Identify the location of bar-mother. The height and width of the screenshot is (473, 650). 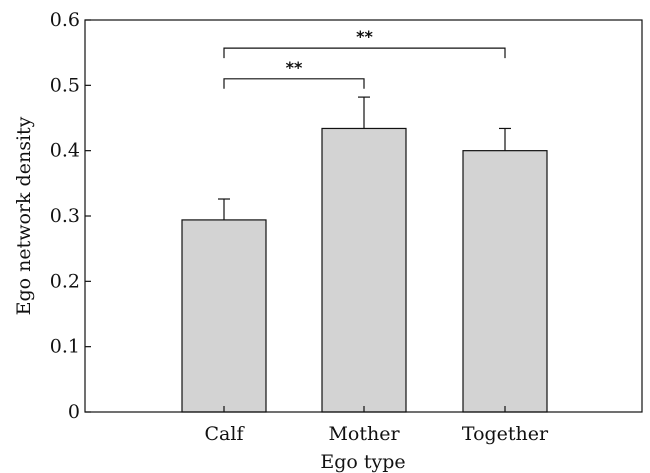
(364, 270).